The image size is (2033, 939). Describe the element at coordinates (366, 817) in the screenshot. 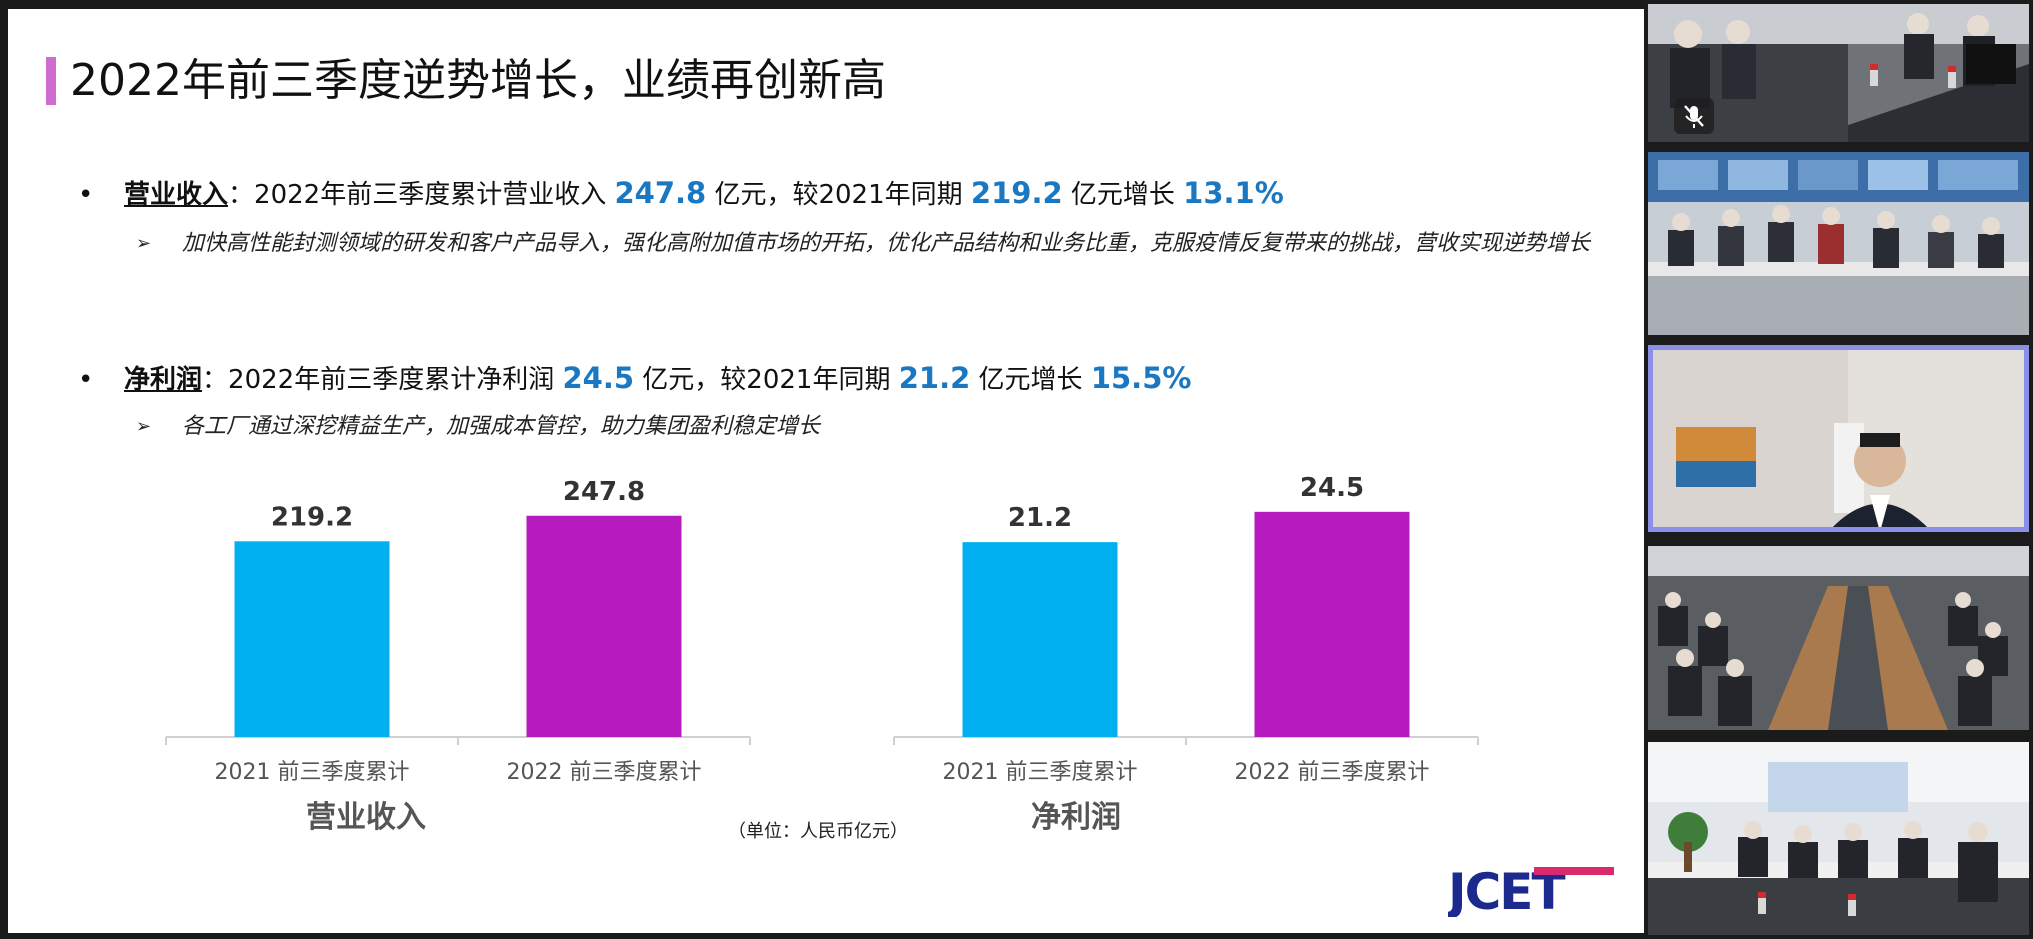

I see `chart-title: 营业收入` at that location.